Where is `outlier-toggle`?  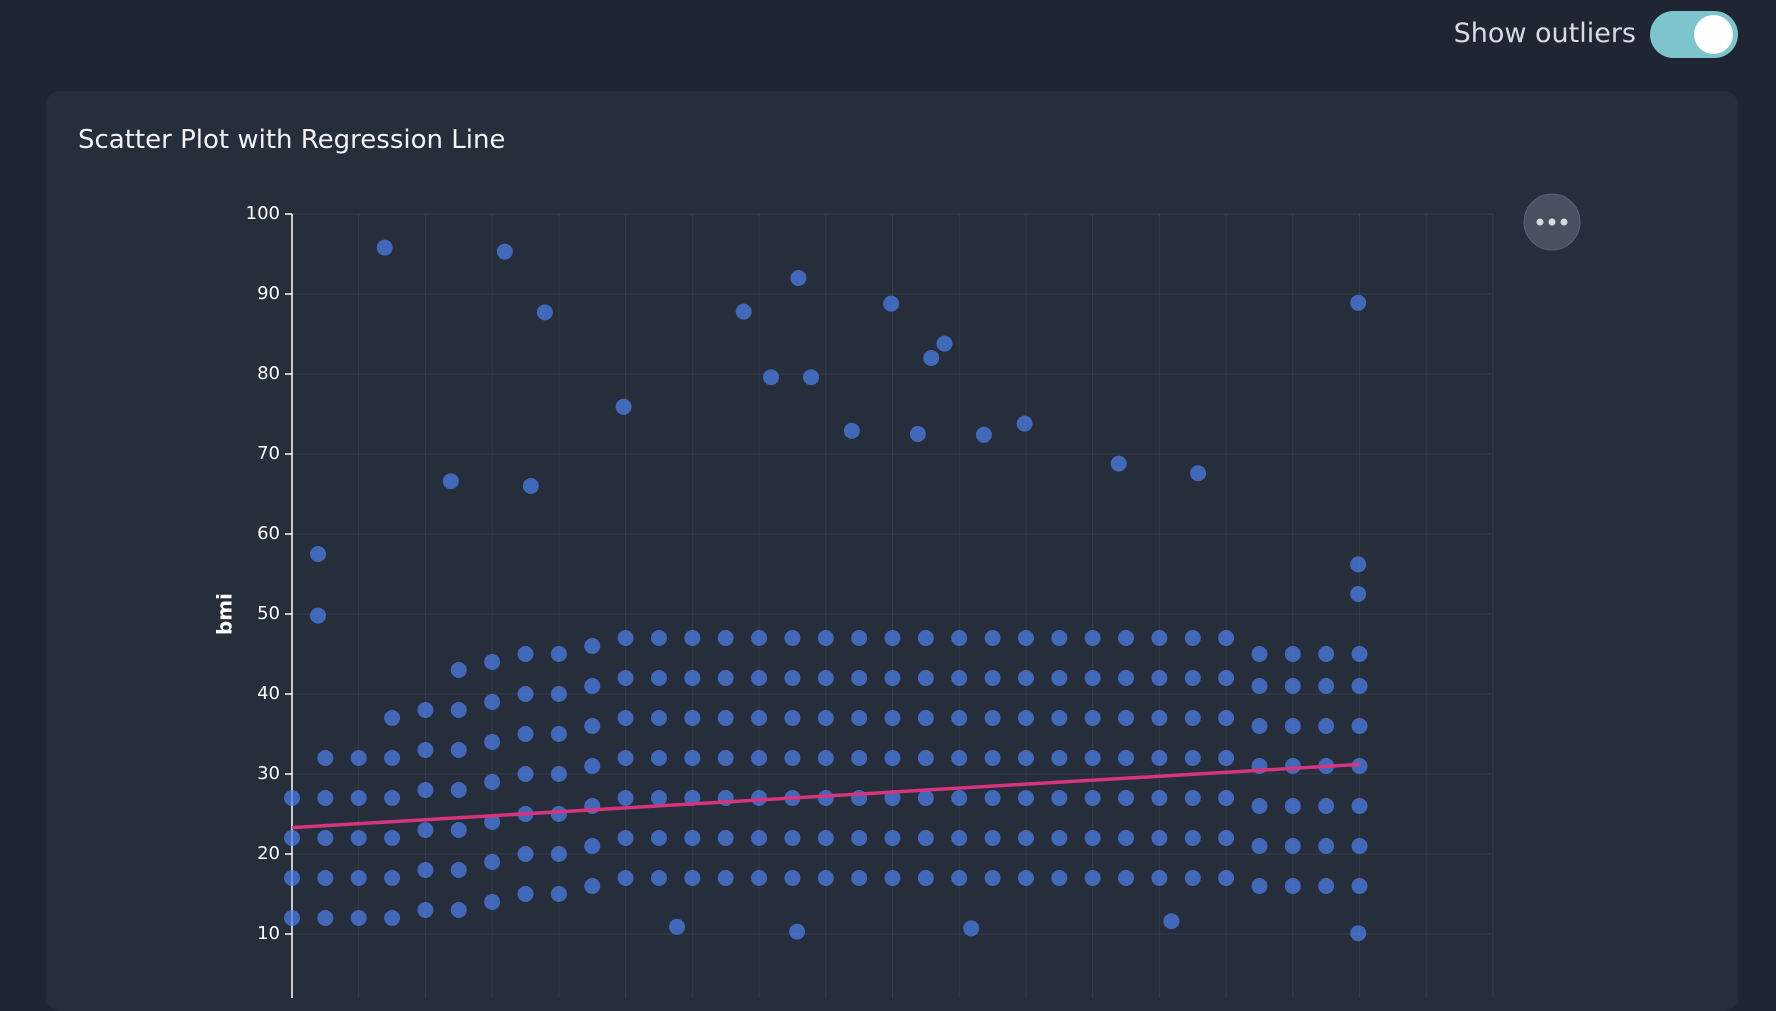 outlier-toggle is located at coordinates (1694, 34).